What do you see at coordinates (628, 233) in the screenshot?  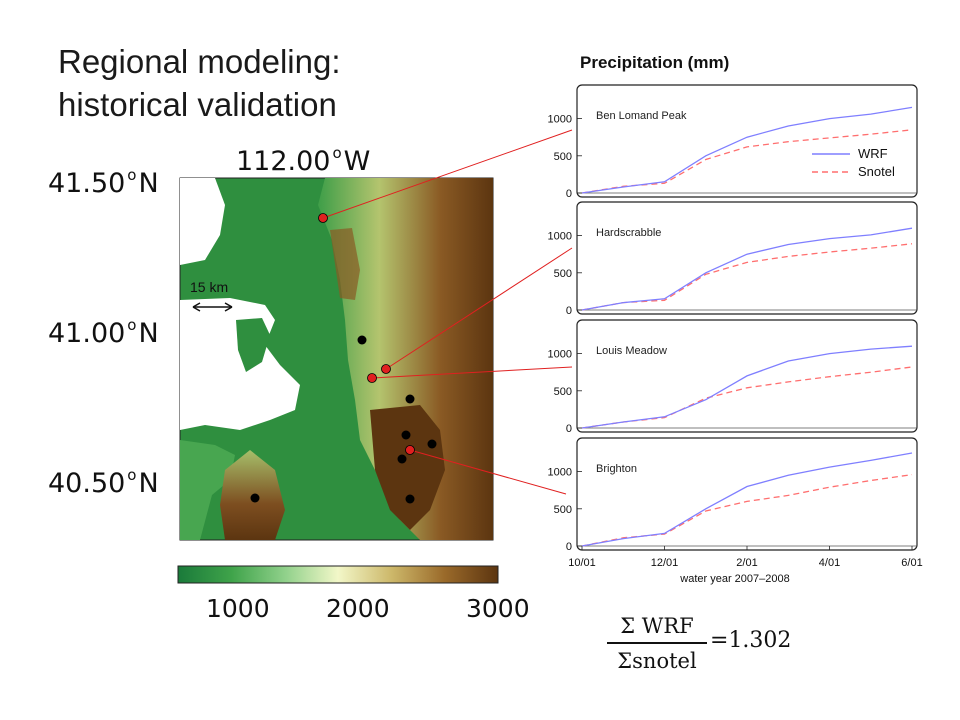 I see `panel-name: Hardscrabble` at bounding box center [628, 233].